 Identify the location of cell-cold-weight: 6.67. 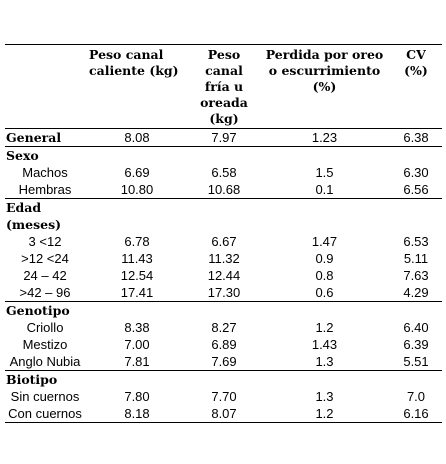
(224, 241).